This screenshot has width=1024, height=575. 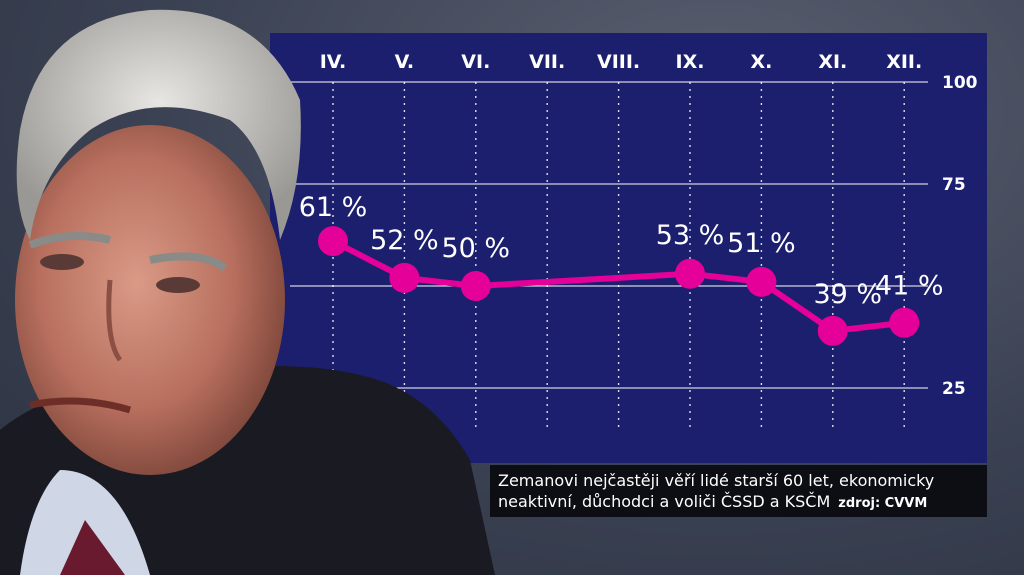 I want to click on data-label: 51 %, so click(x=761, y=243).